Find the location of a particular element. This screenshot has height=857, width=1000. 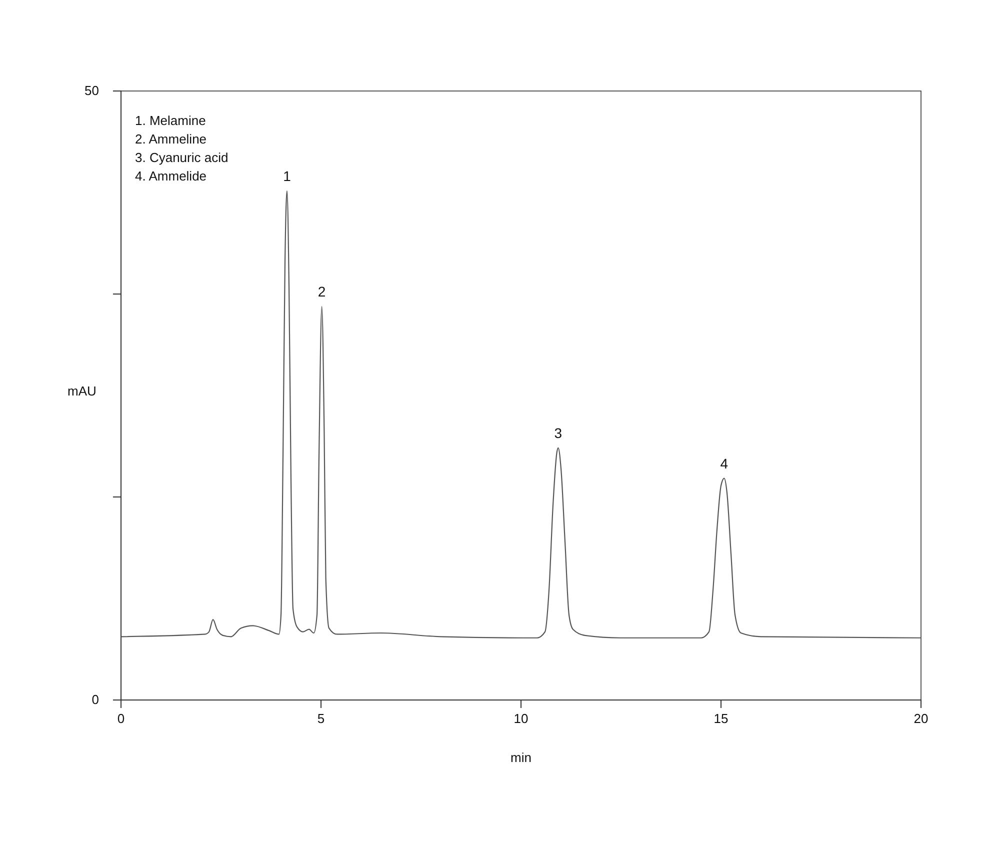

annotation: 4. Ammelide is located at coordinates (171, 176).